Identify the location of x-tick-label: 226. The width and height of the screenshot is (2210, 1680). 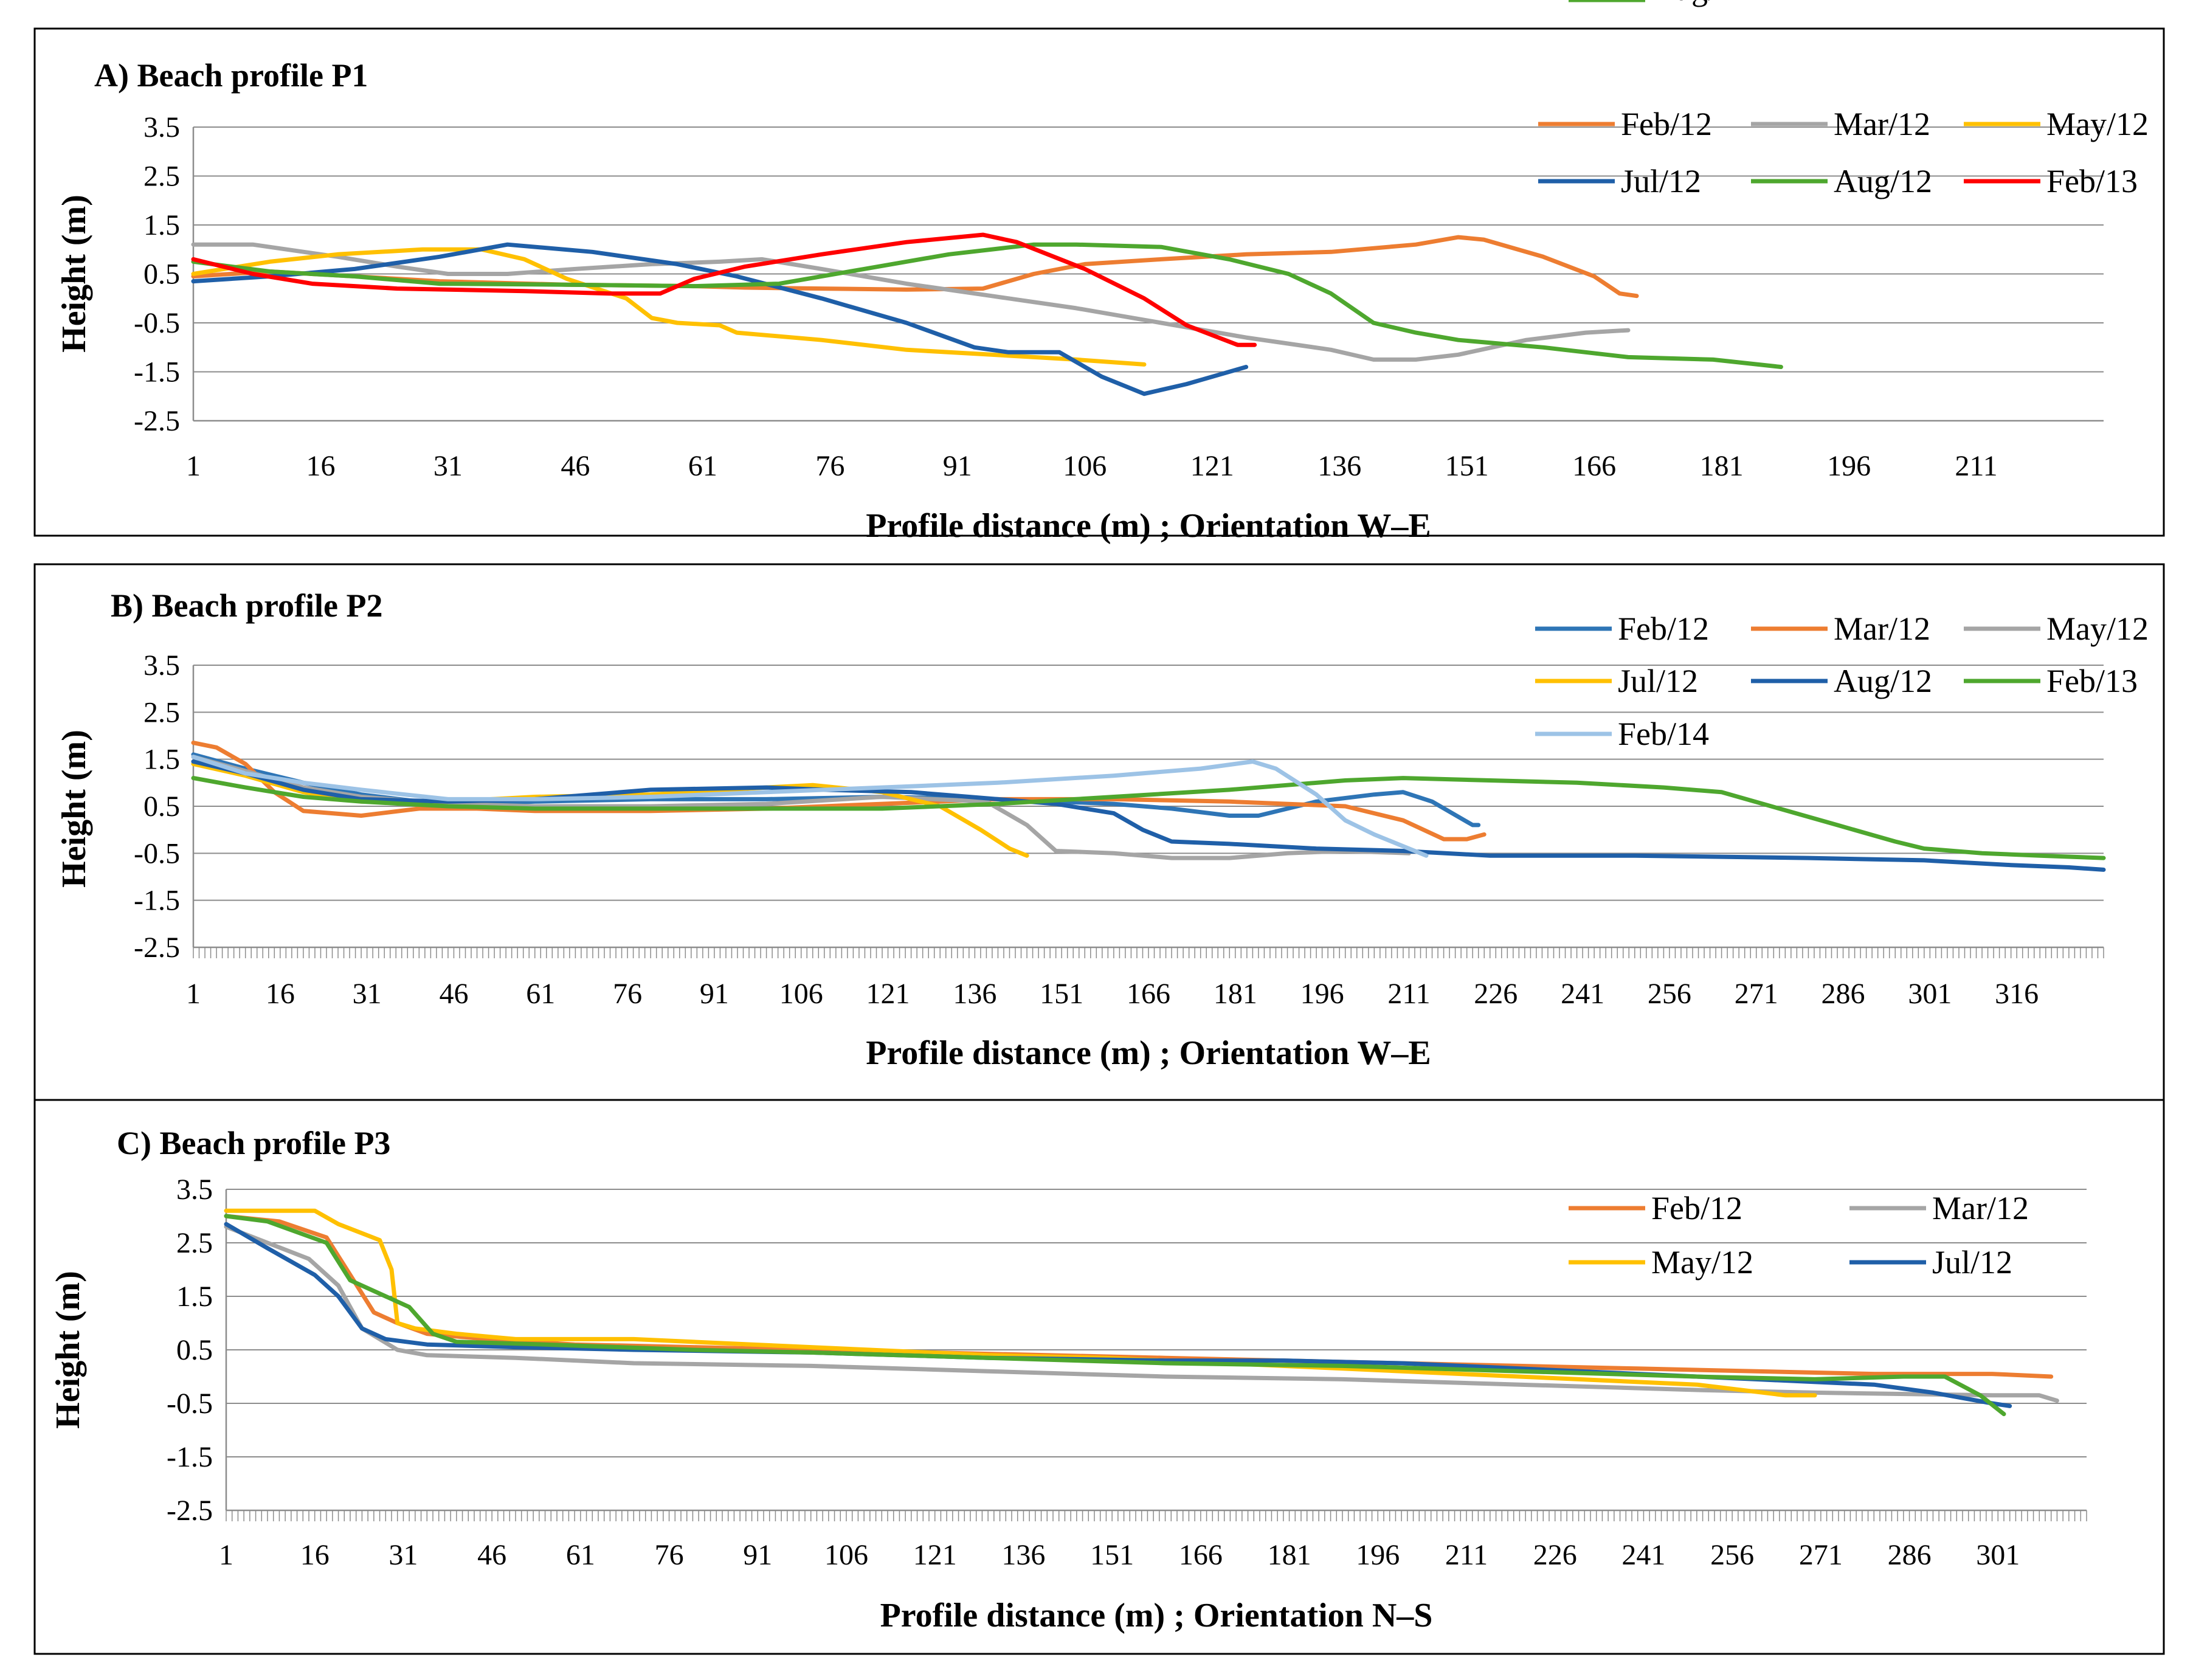
(1496, 994).